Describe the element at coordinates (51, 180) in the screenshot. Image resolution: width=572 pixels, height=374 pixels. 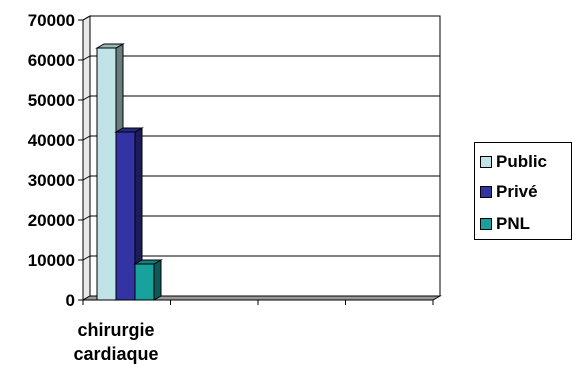
I see `y-tick-label: 30000` at that location.